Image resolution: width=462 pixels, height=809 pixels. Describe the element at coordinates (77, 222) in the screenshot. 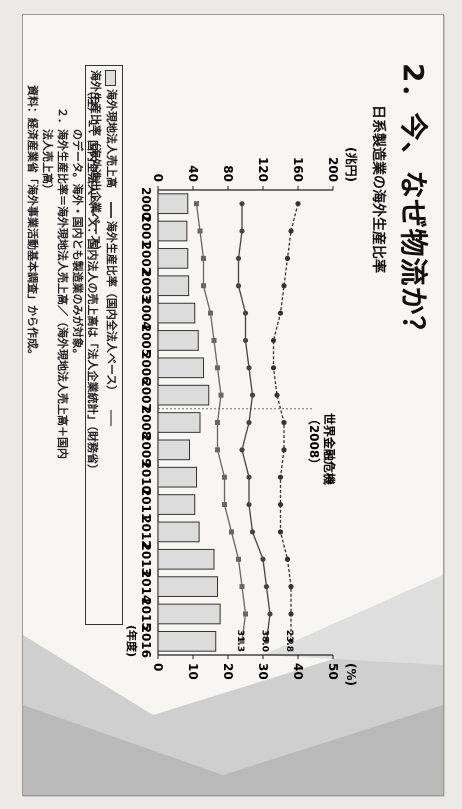

I see `note-line-2: のデータ。海外・国内とも製造業のみが対象。` at that location.